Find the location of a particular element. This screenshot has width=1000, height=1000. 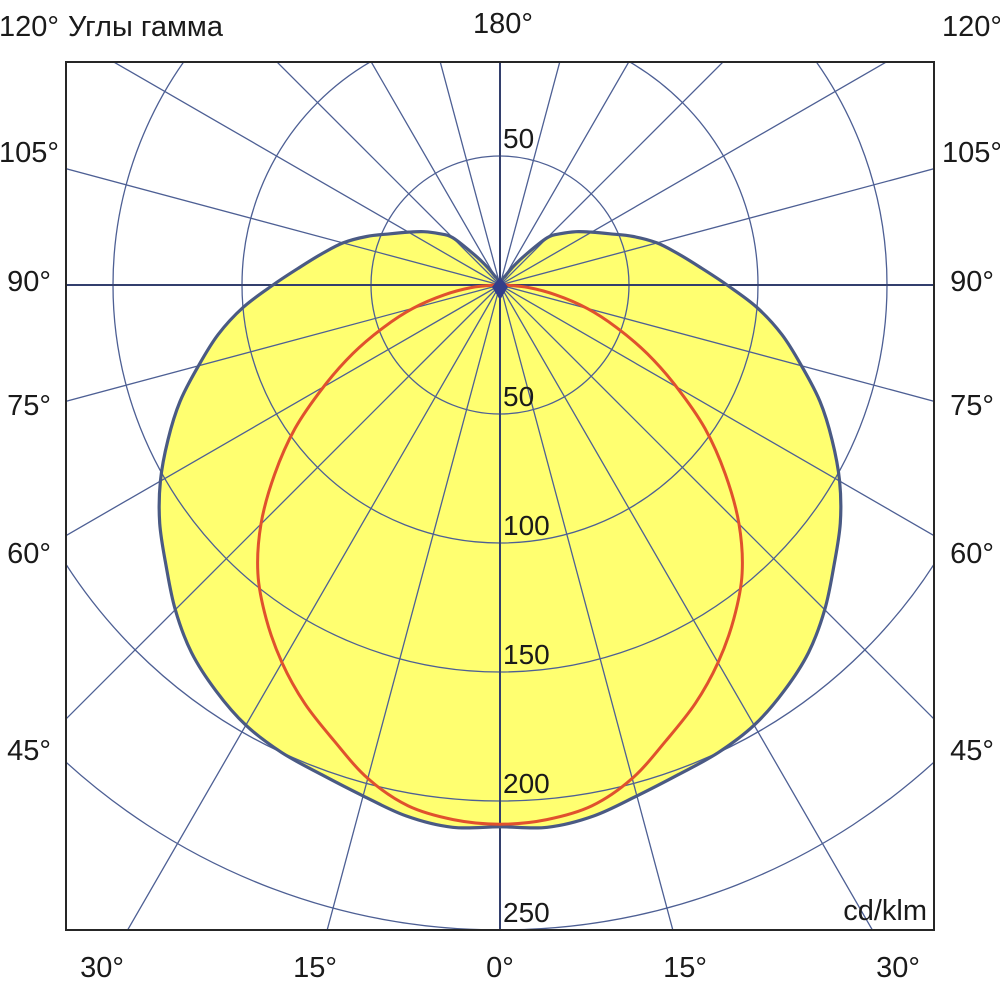

gamma-label-left: 90° is located at coordinates (29, 282).